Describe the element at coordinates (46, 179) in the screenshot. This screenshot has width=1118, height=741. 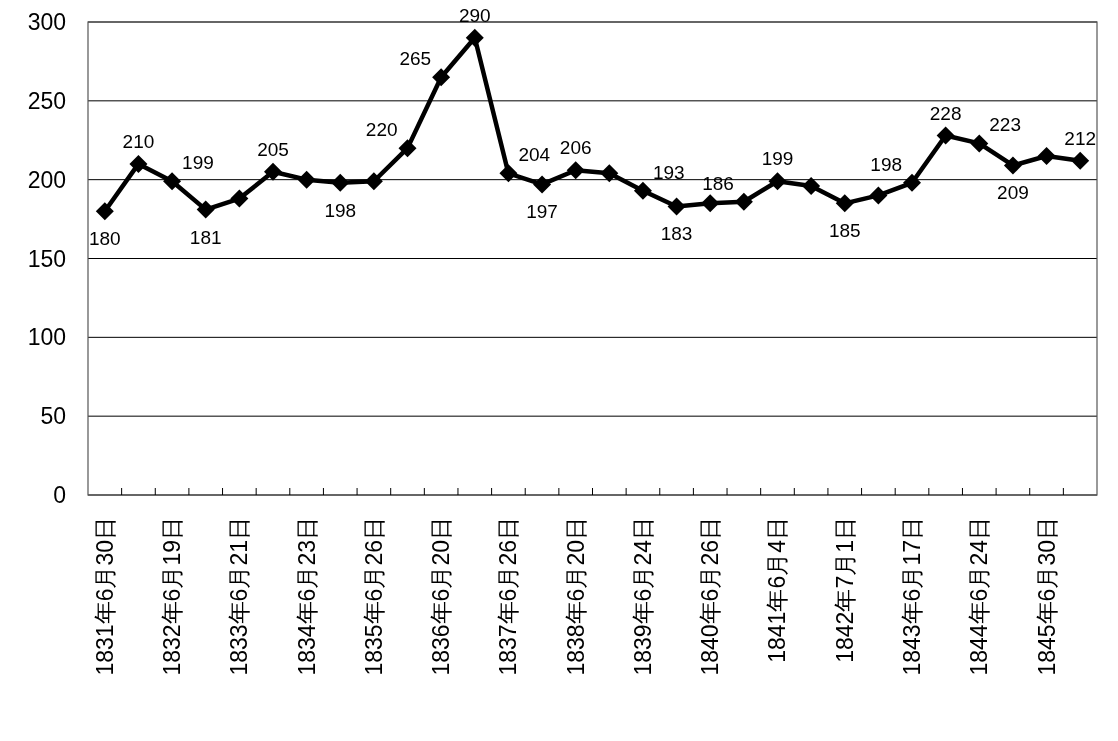
I see `y-tick-label: 200` at that location.